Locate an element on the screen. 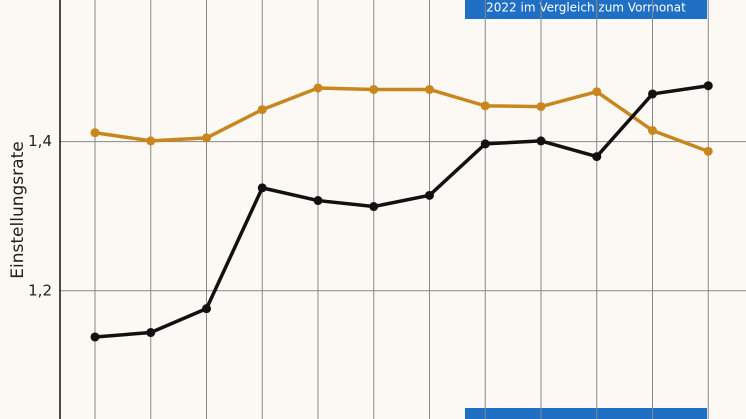  y-axis-label: Einstellungsrate is located at coordinates (18, 209).